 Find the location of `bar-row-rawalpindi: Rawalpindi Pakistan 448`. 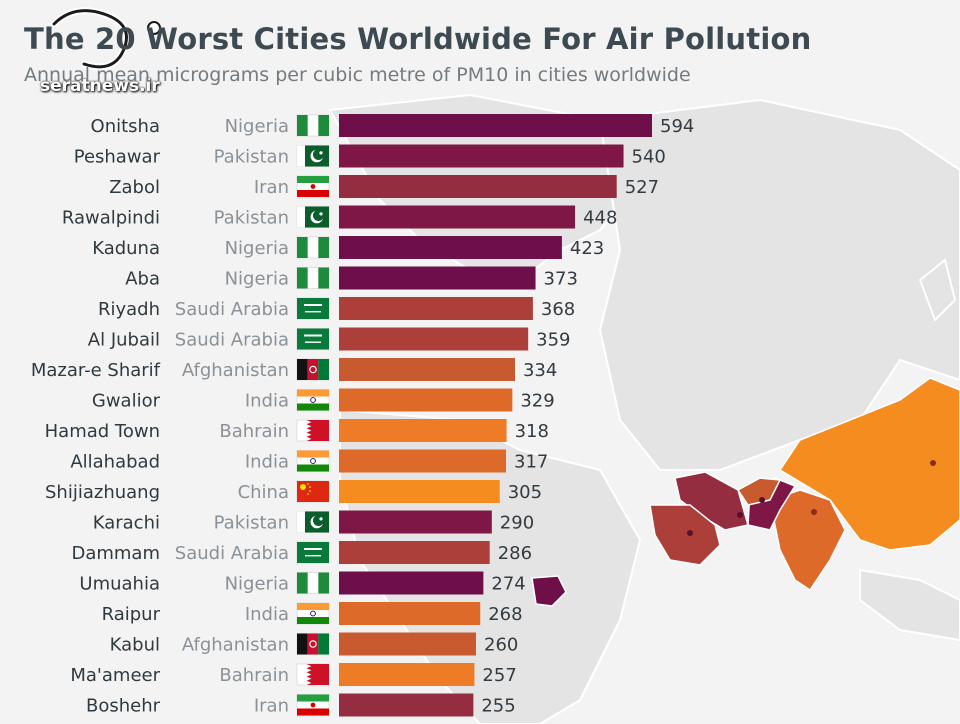

bar-row-rawalpindi: Rawalpindi Pakistan 448 is located at coordinates (339, 217).